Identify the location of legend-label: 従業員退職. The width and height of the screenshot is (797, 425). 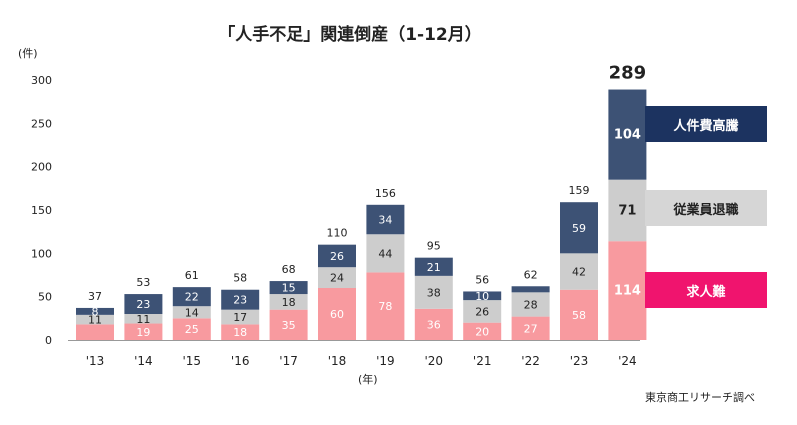
(706, 210).